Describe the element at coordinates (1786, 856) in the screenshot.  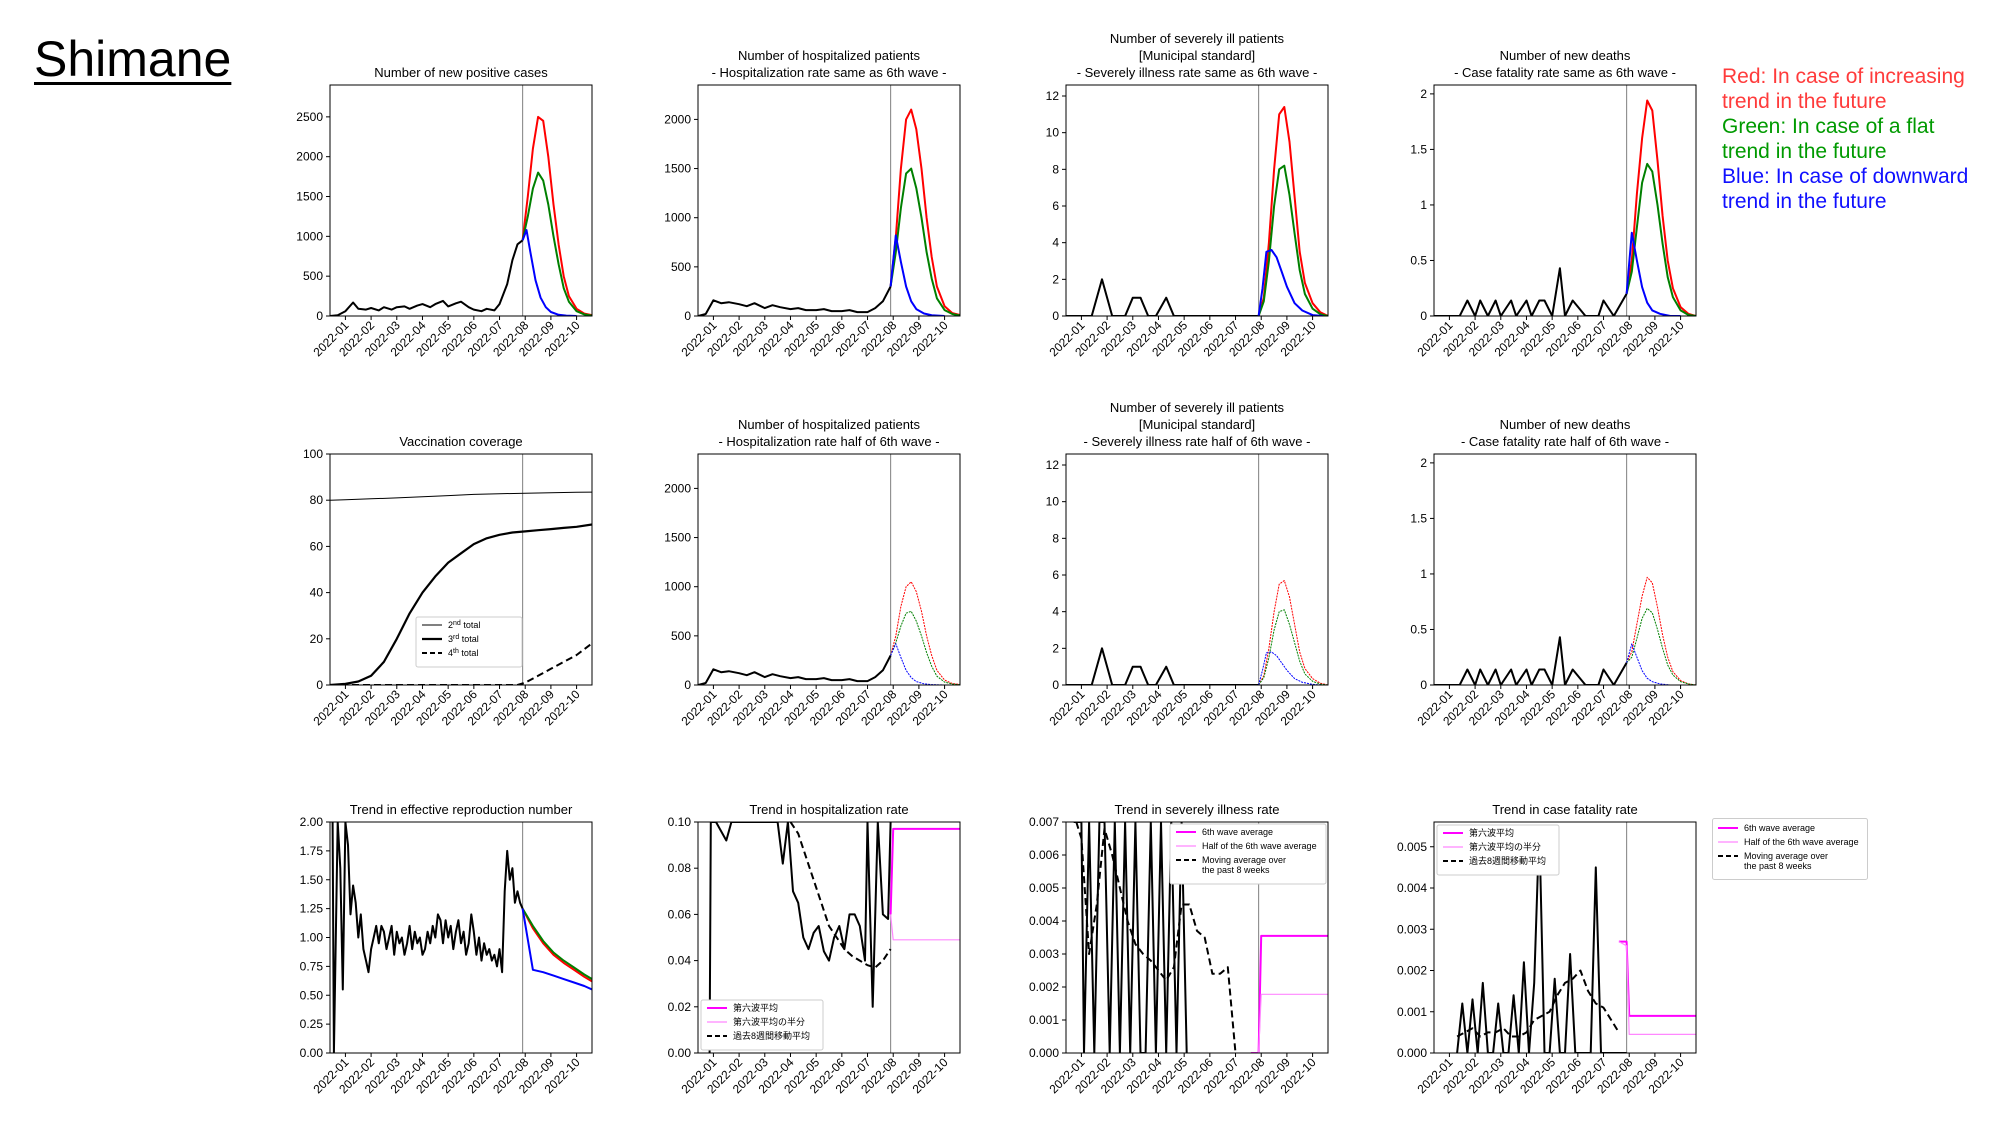
I see `legend-label: Moving average over` at that location.